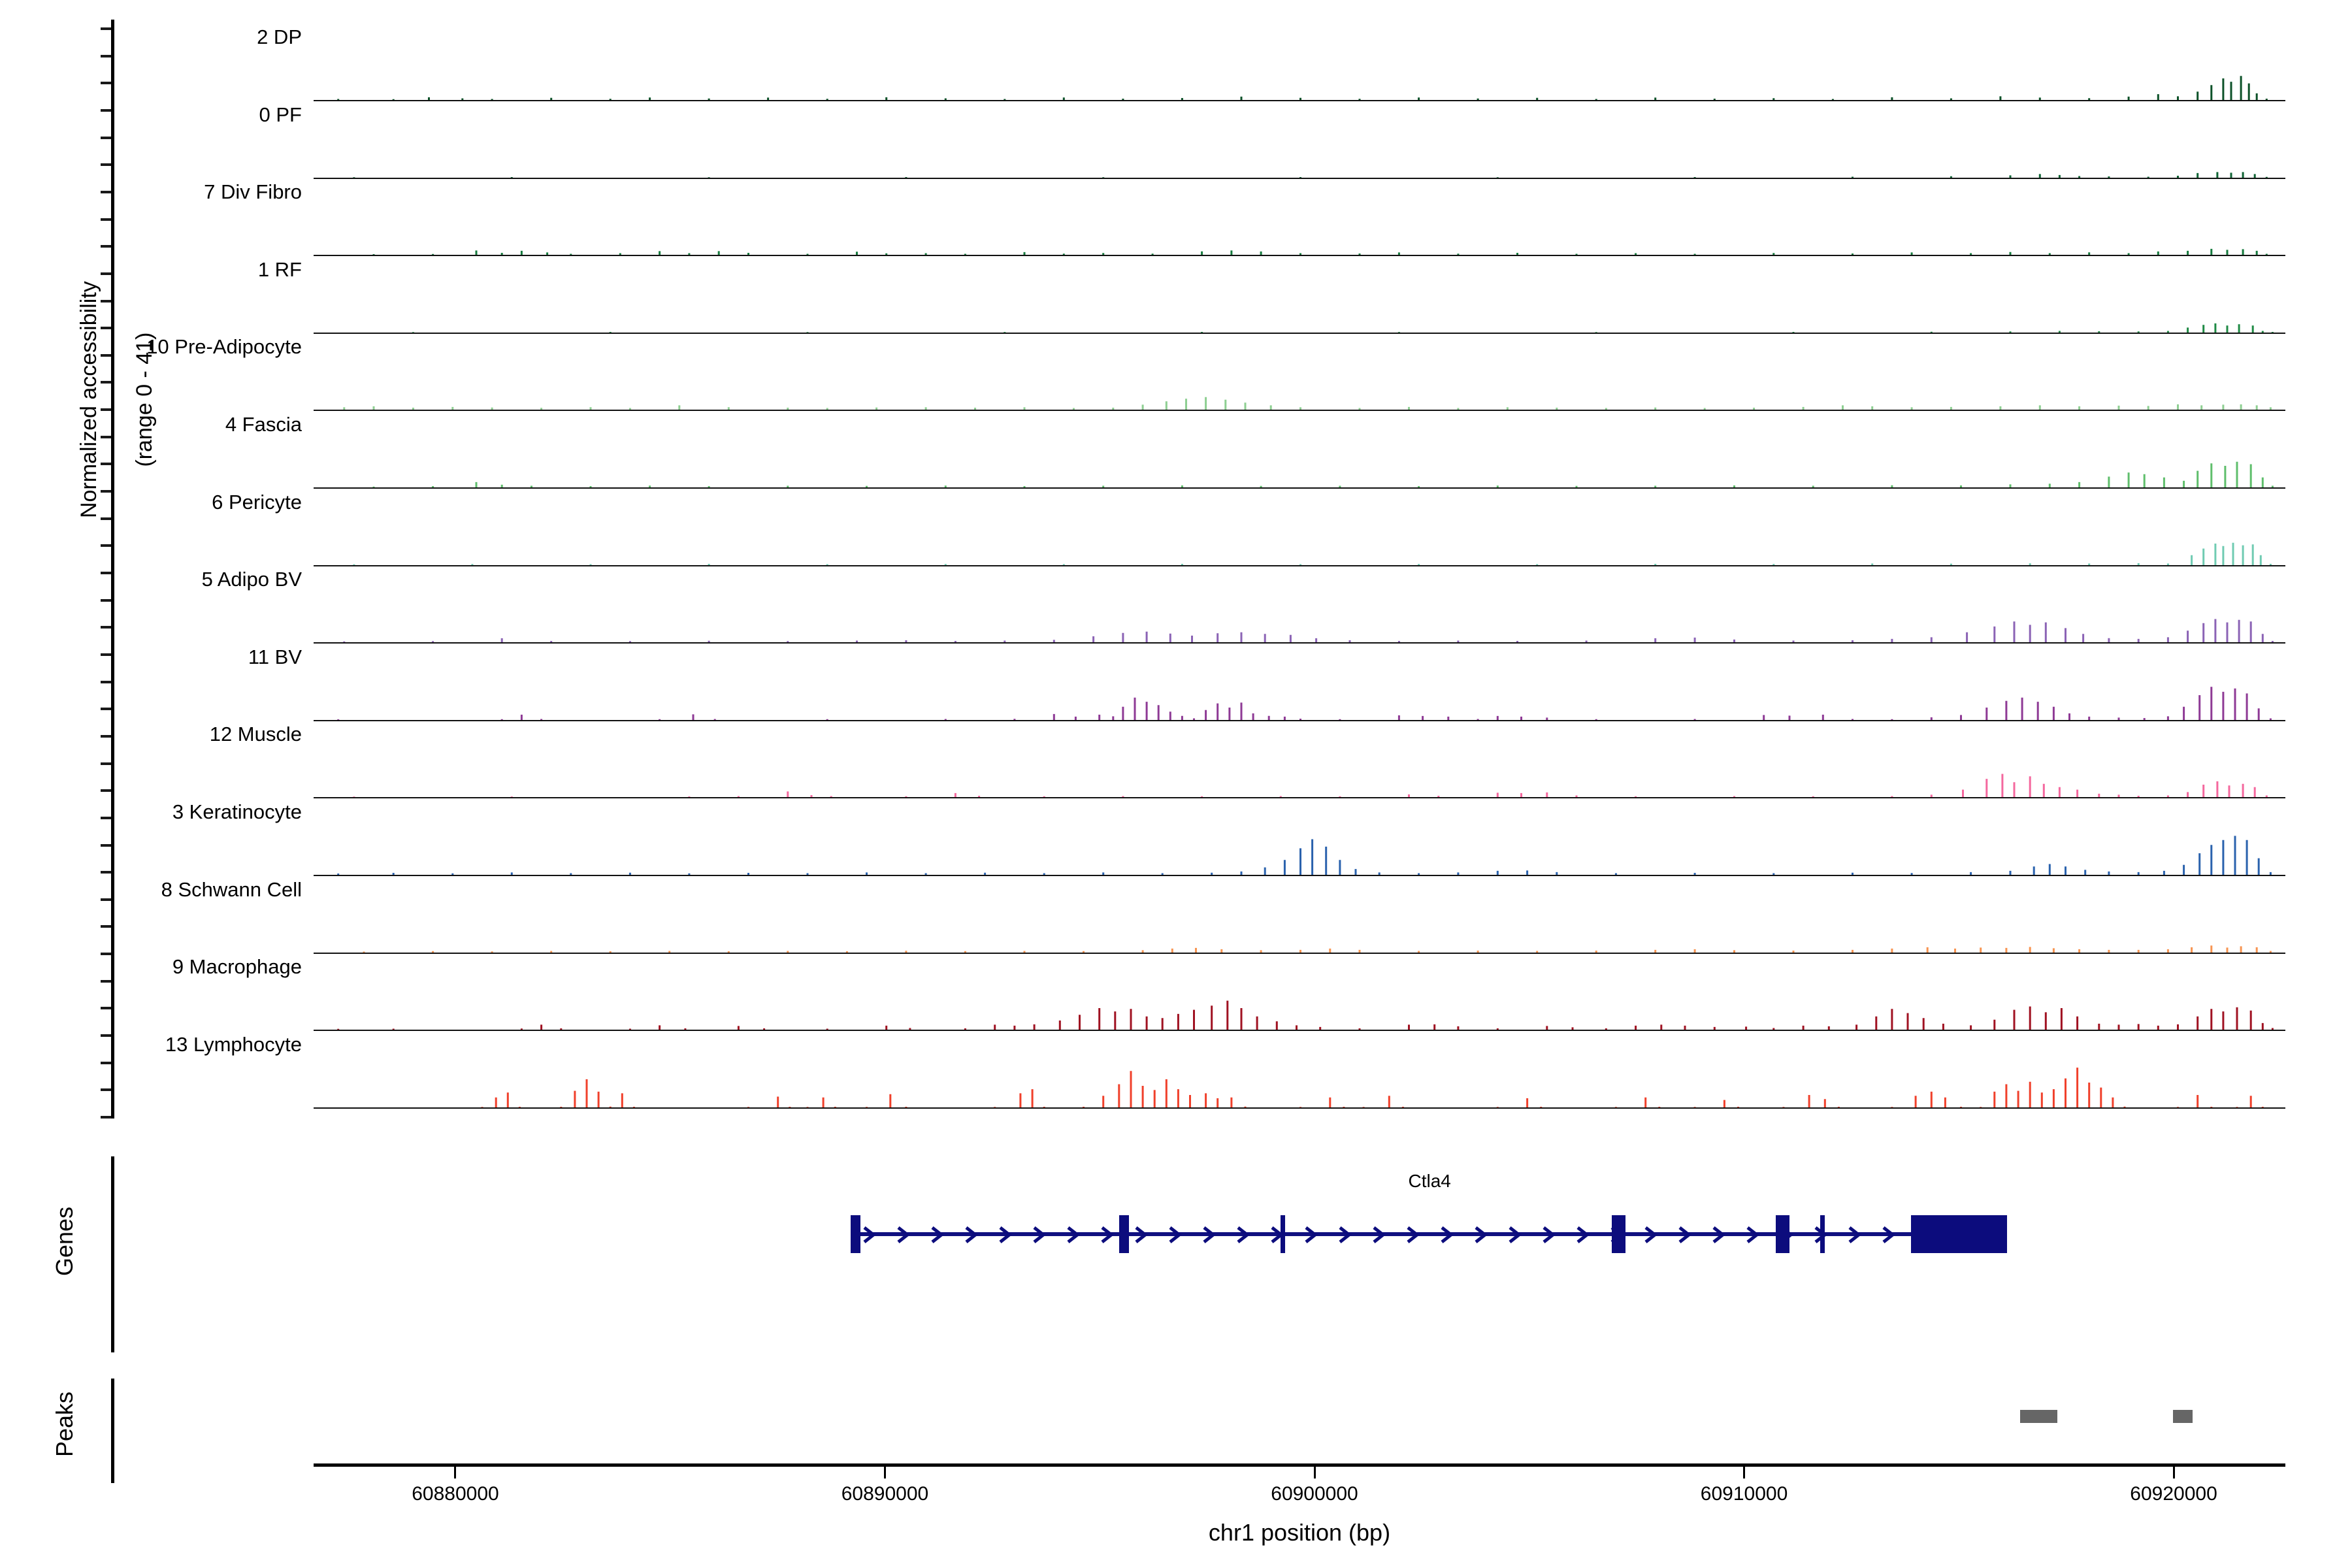 Image resolution: width=2352 pixels, height=1568 pixels. I want to click on track-label-1-rf: 1 RF, so click(279, 269).